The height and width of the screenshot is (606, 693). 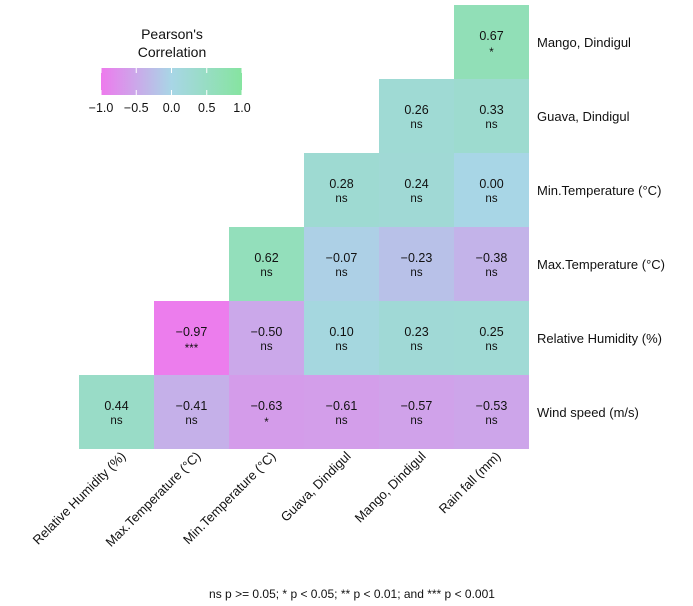 I want to click on cell-value: 0.00, so click(x=491, y=184).